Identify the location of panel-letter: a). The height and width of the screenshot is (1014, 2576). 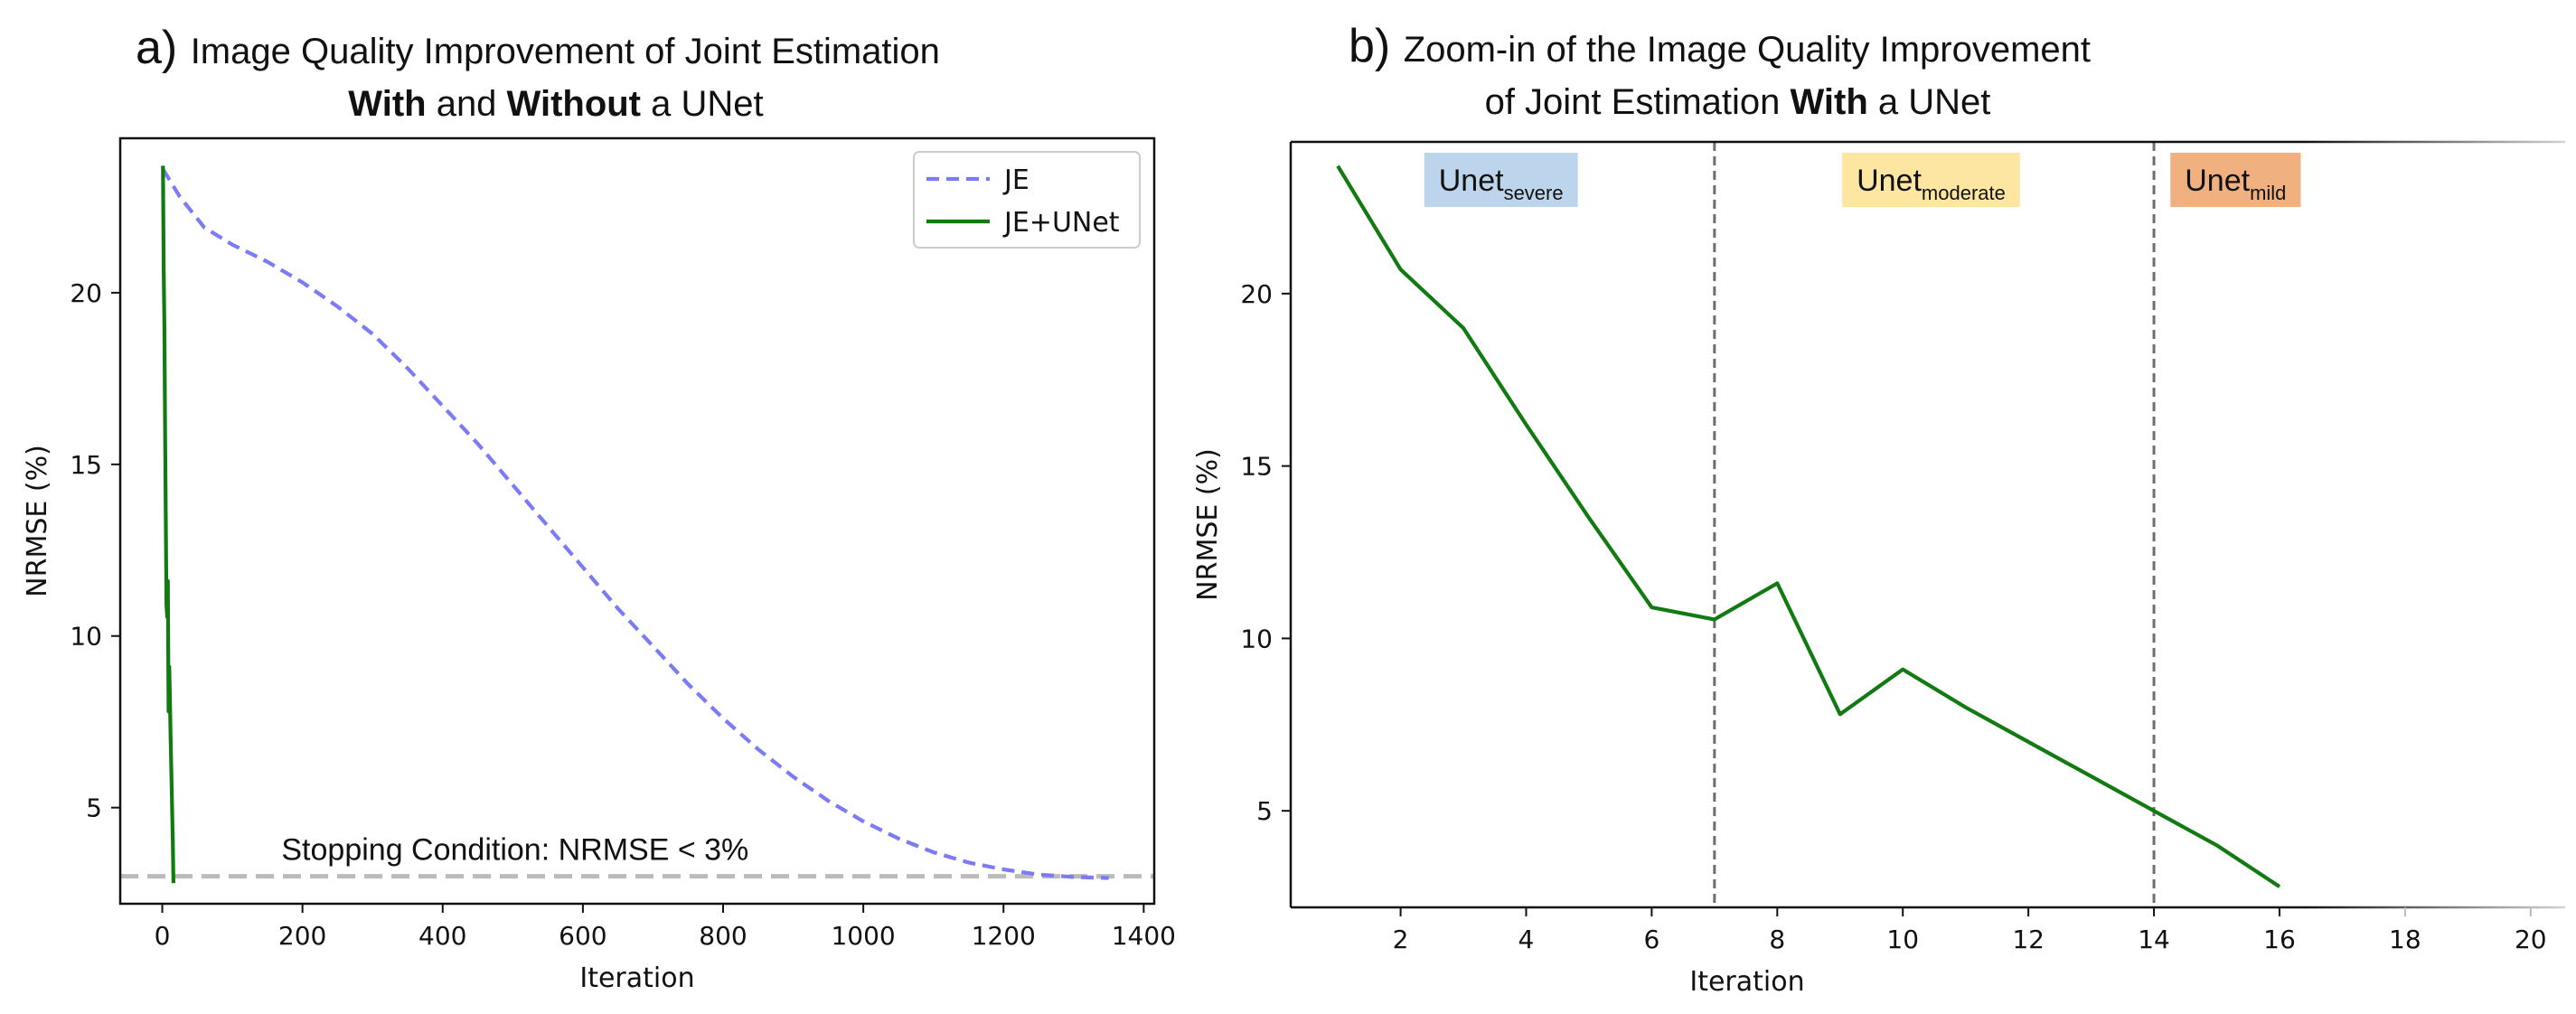
(164, 48).